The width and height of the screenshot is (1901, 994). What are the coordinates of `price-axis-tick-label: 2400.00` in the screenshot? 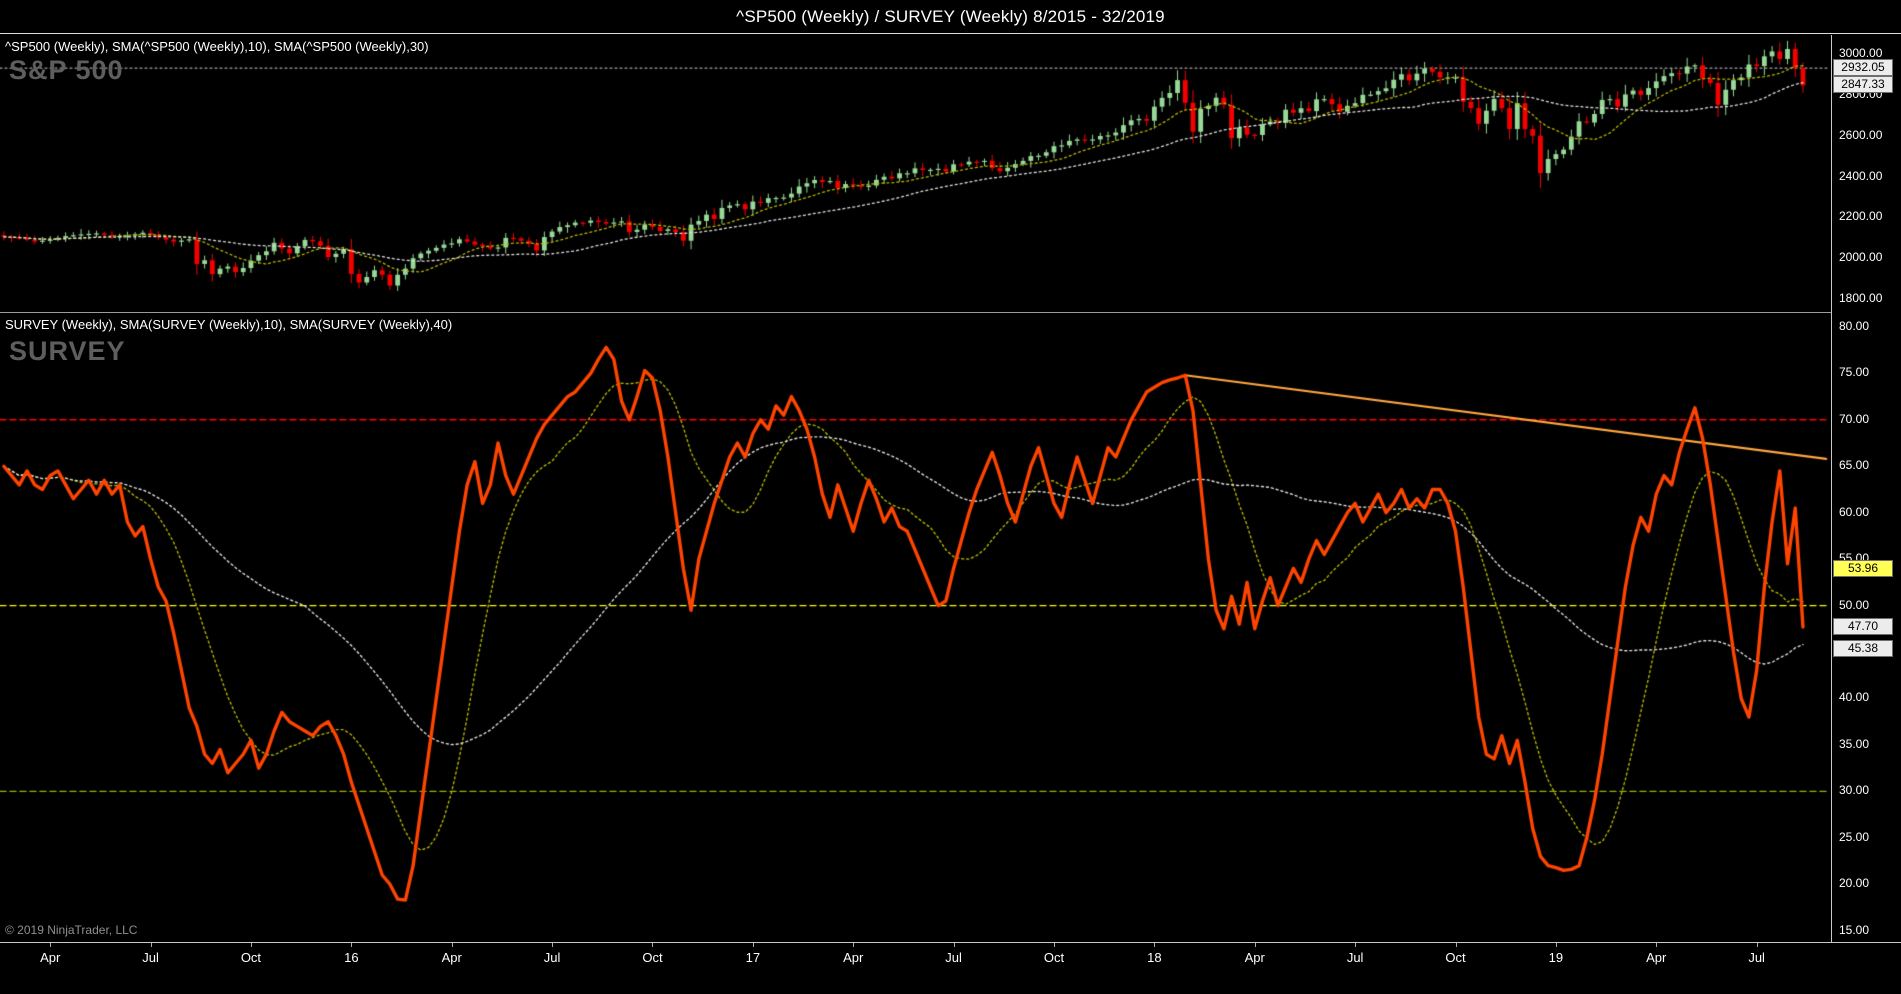 It's located at (1861, 175).